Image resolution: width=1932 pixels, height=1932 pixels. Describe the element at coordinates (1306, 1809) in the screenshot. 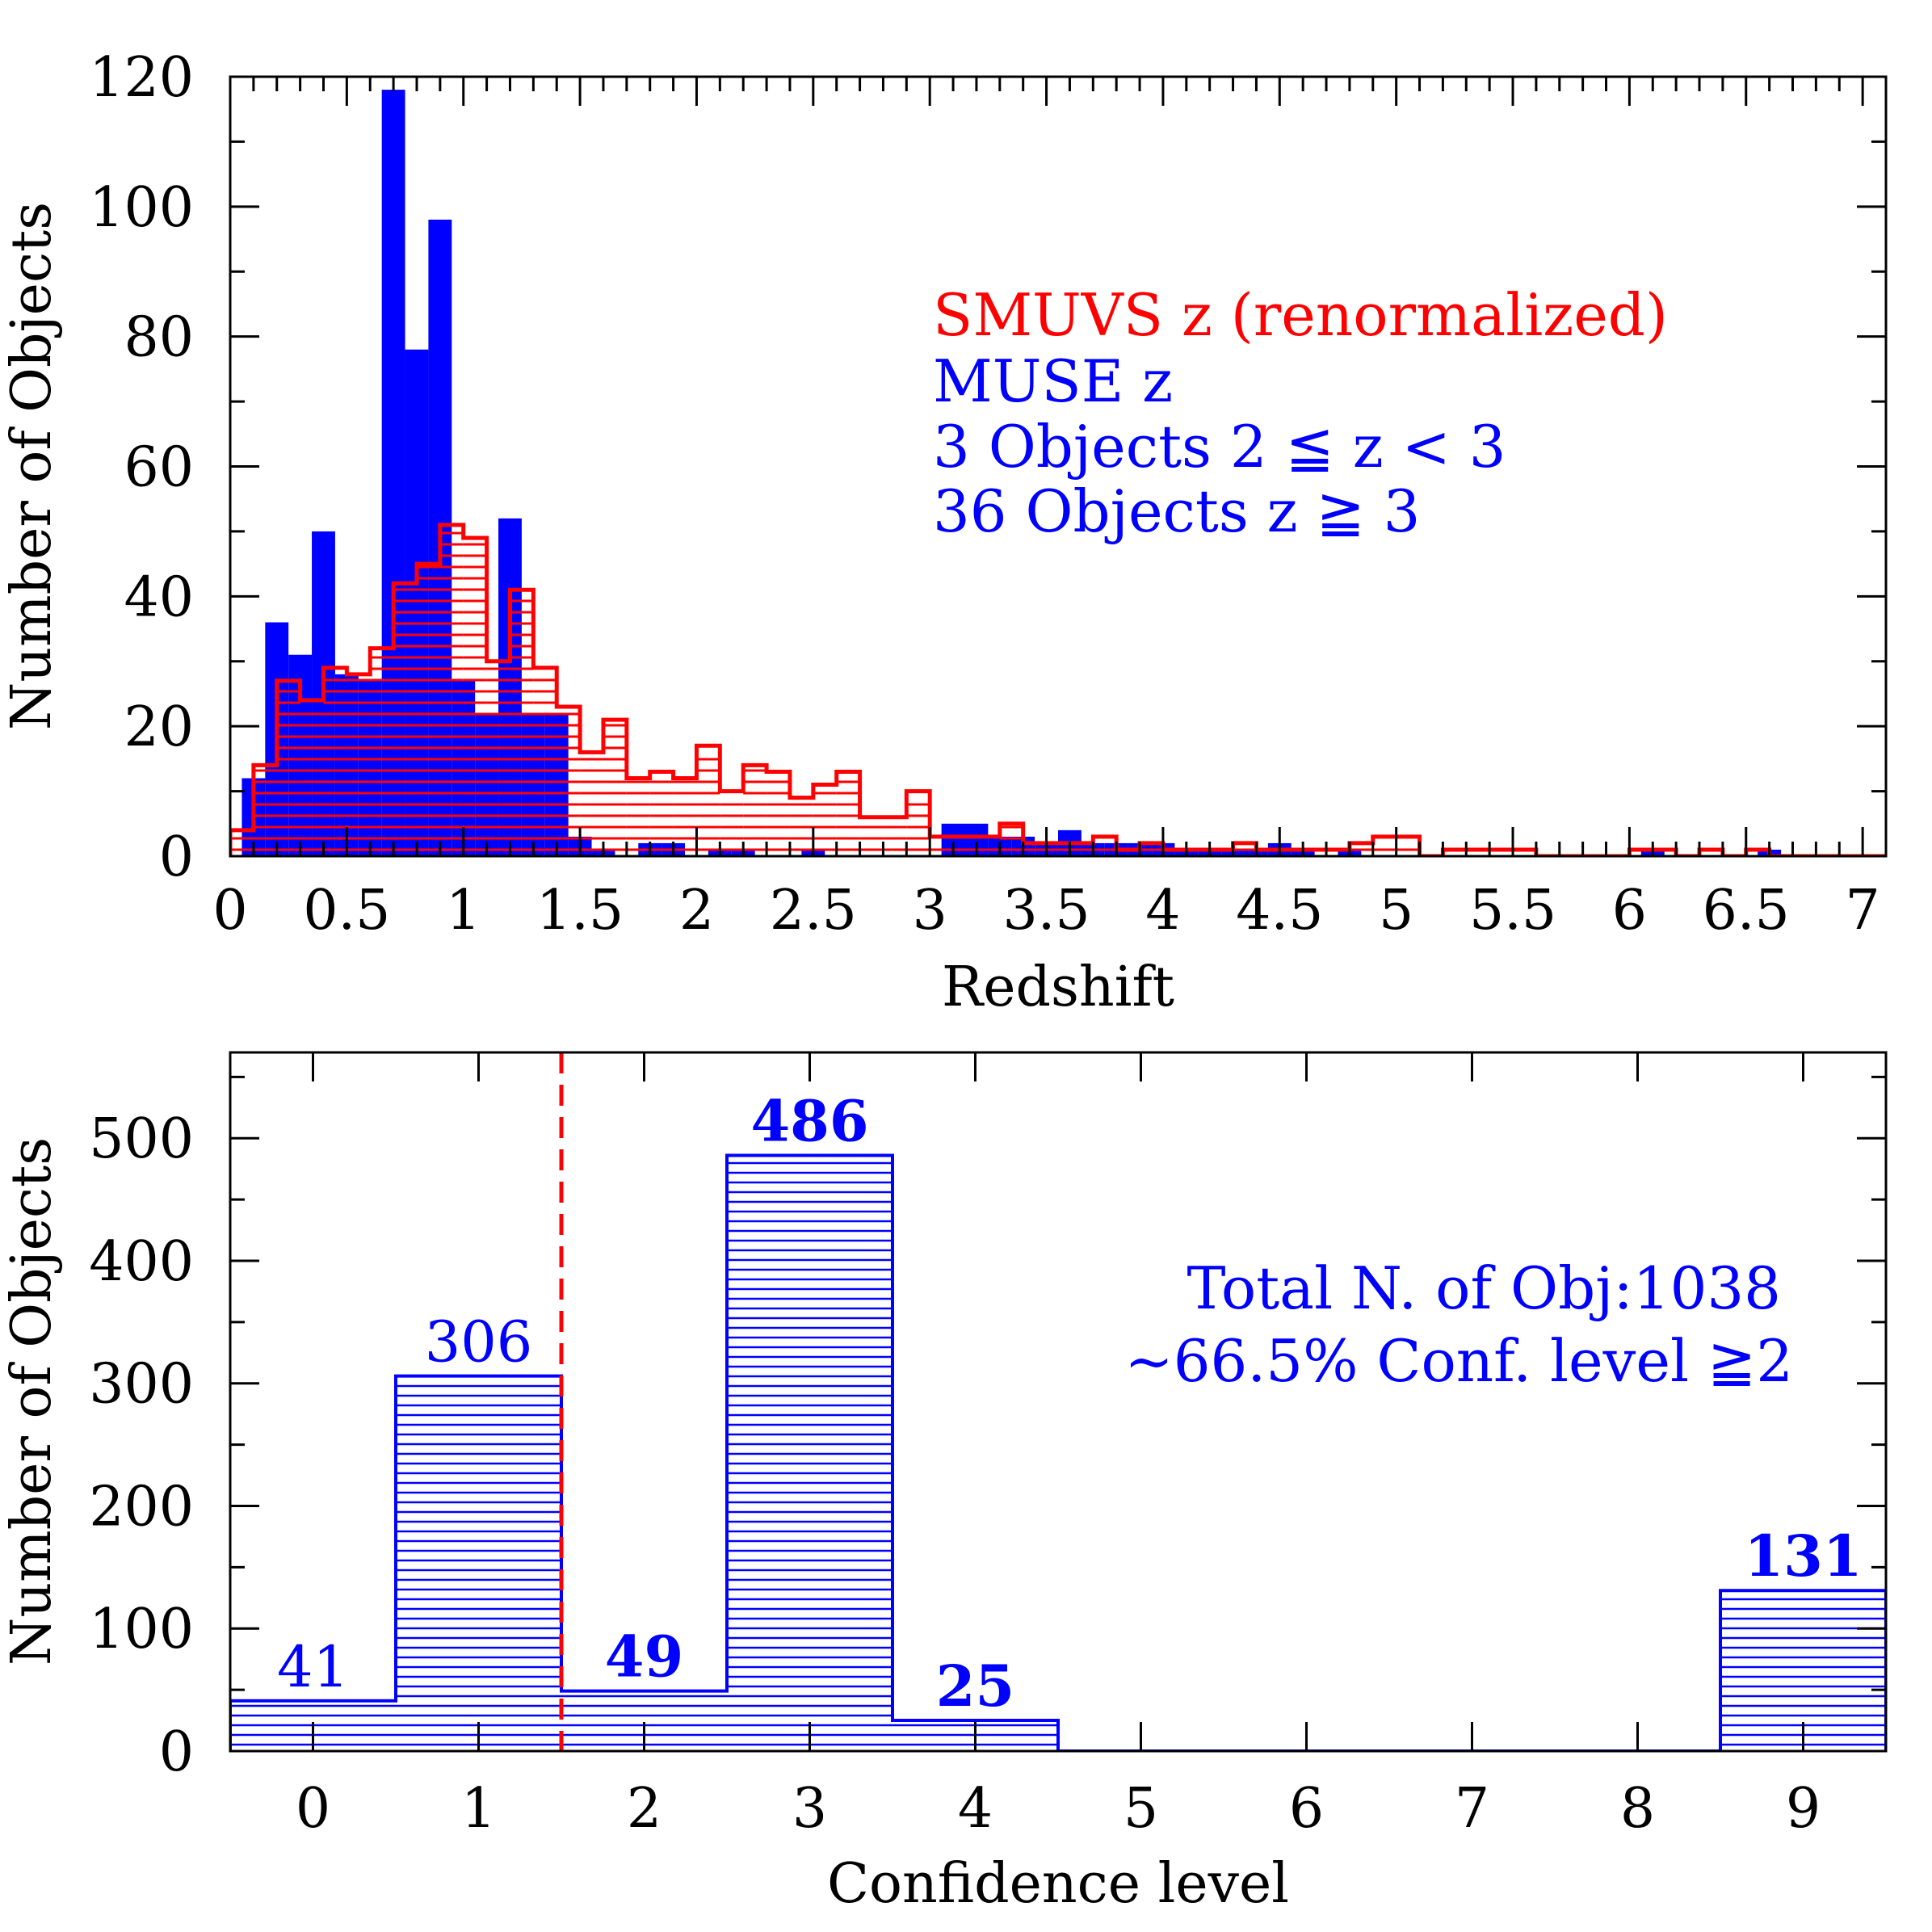

I see `bottom-x-tick-label: 6` at that location.